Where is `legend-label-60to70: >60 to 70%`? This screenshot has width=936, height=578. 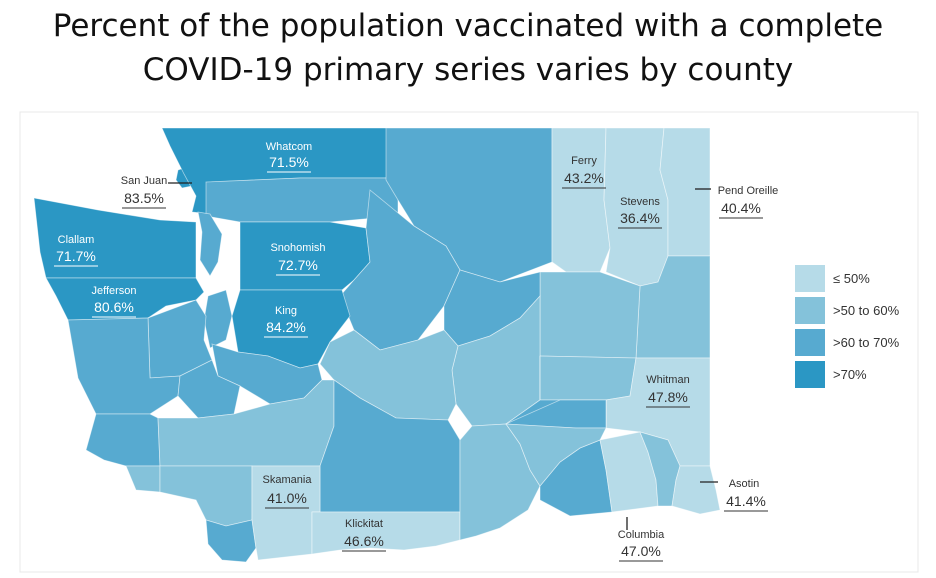 legend-label-60to70: >60 to 70% is located at coordinates (866, 342).